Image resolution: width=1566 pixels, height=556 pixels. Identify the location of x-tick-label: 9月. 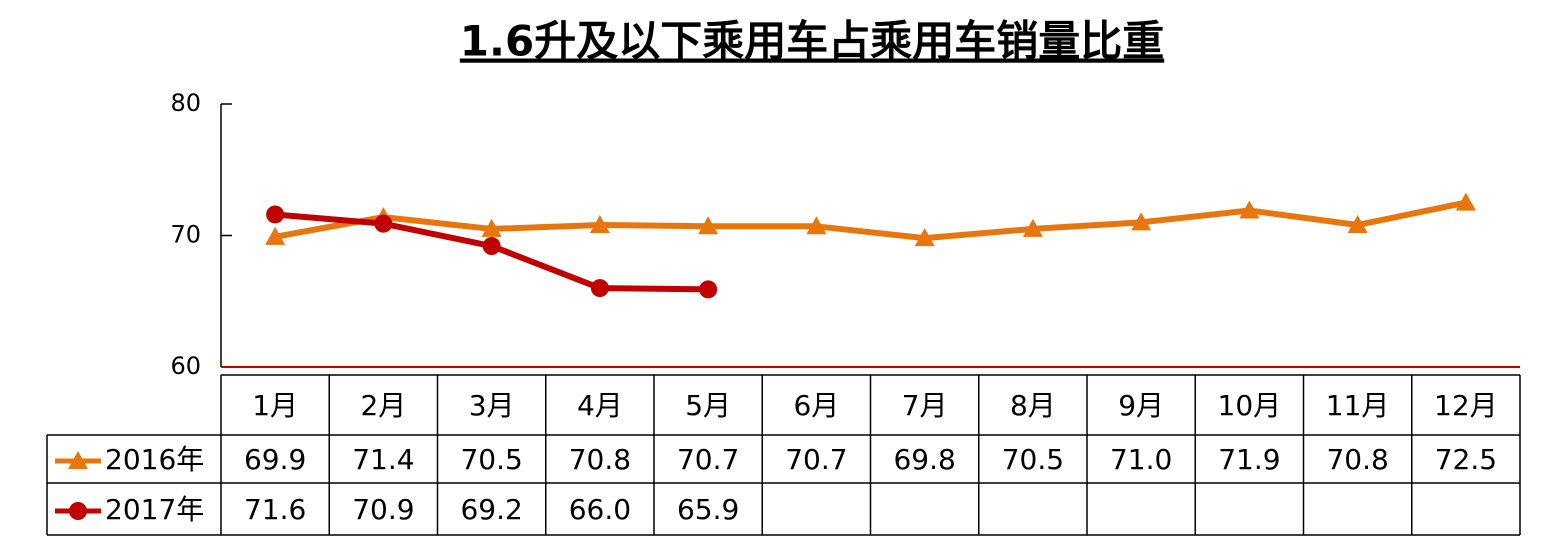
(1141, 405).